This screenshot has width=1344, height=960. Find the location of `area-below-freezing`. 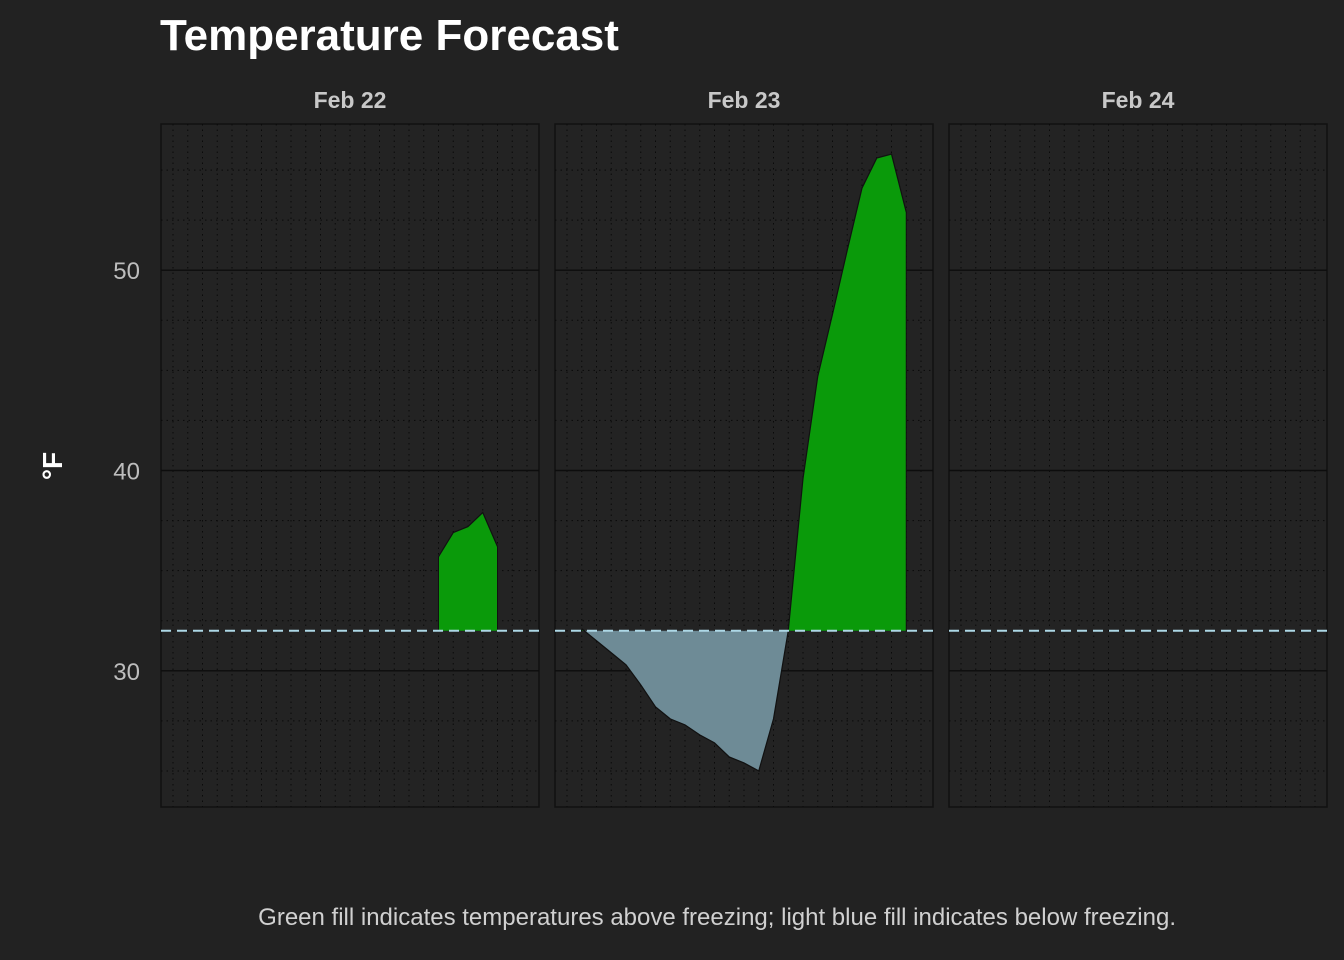

area-below-freezing is located at coordinates (686, 700).